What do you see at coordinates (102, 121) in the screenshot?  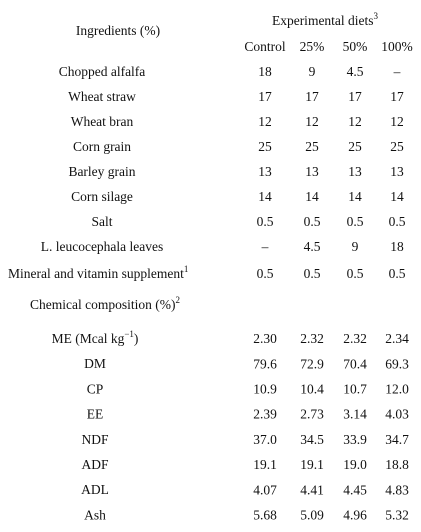 I see `row-label: Wheat bran` at bounding box center [102, 121].